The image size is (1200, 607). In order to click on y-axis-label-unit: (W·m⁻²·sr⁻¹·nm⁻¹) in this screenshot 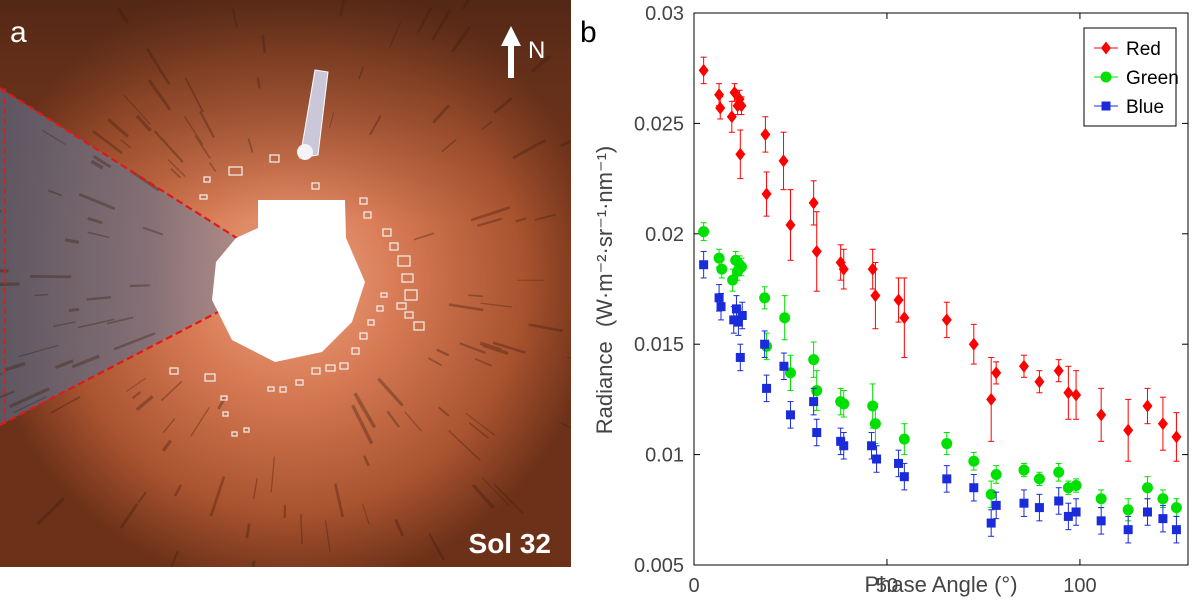, I will do `click(604, 236)`.